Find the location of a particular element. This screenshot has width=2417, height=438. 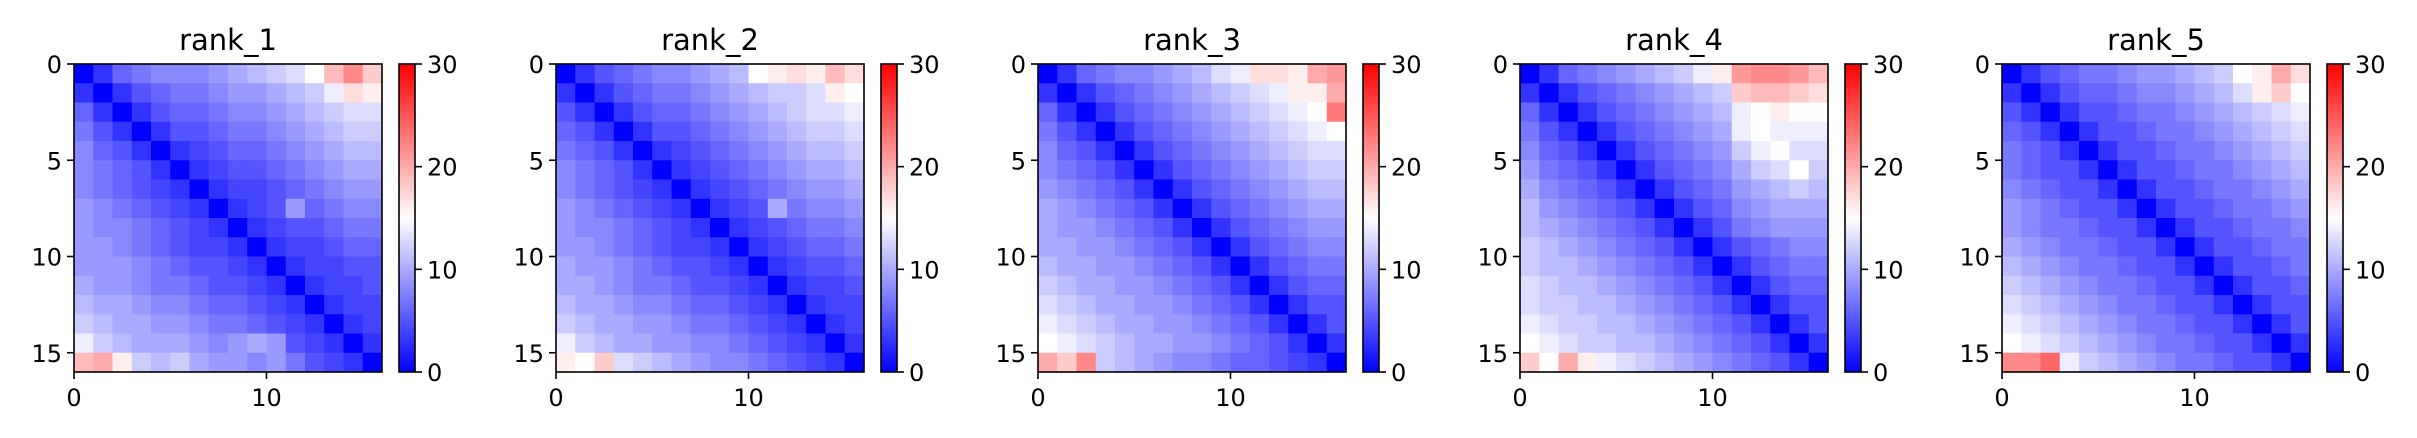

colorbar-tick-label: 0 is located at coordinates (2362, 373).